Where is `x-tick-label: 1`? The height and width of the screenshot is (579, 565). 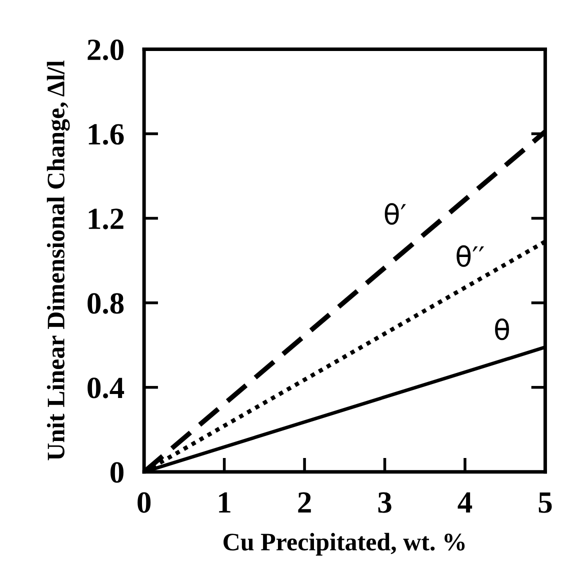
x-tick-label: 1 is located at coordinates (224, 502).